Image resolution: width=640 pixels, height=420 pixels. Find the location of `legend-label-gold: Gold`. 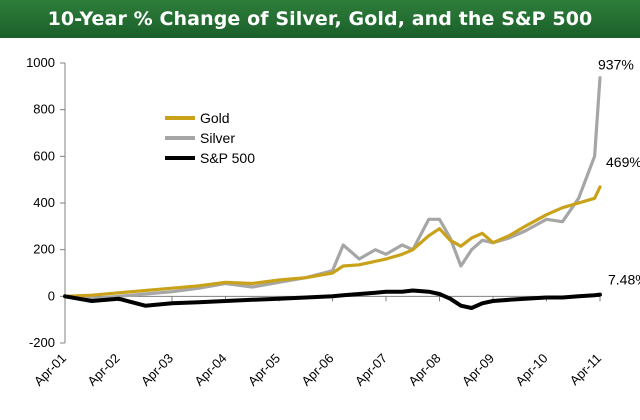

legend-label-gold: Gold is located at coordinates (215, 118).